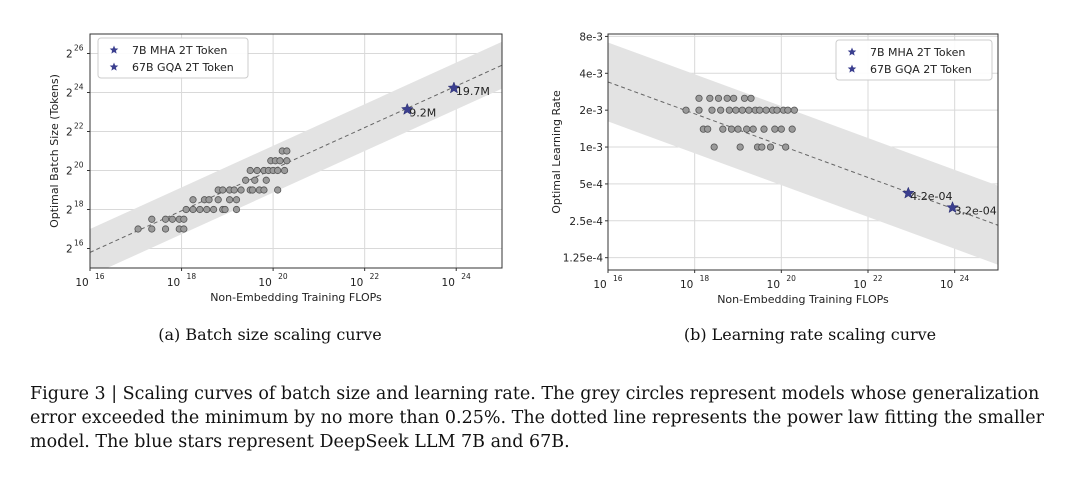  What do you see at coordinates (54, 151) in the screenshot?
I see `y-axis-label: Optimal Batch Size (Tokens)` at bounding box center [54, 151].